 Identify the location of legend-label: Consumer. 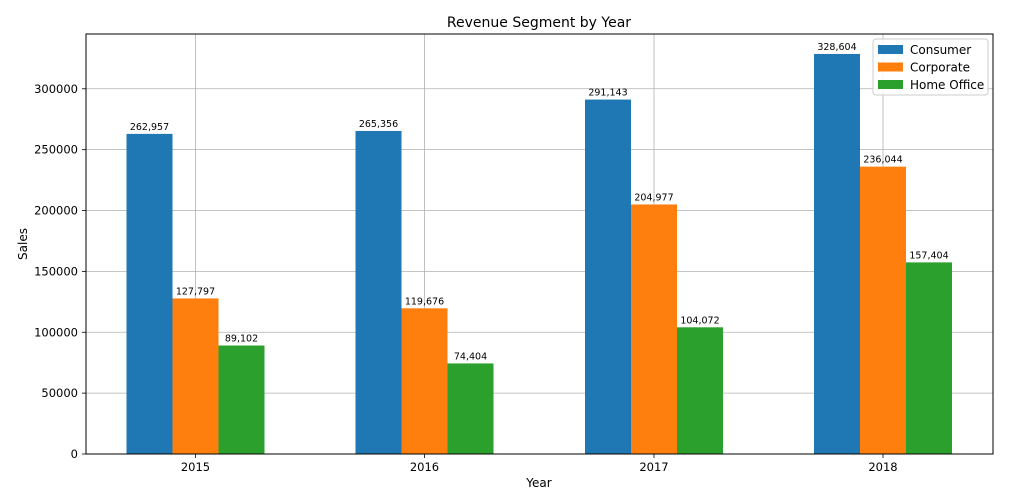
(940, 50).